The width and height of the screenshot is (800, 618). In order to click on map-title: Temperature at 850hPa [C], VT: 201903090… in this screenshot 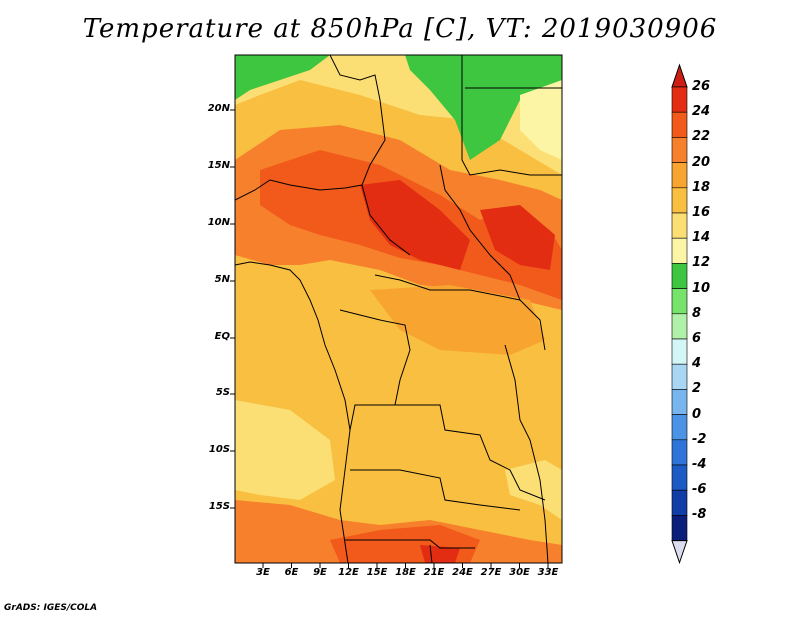, I will do `click(400, 29)`.